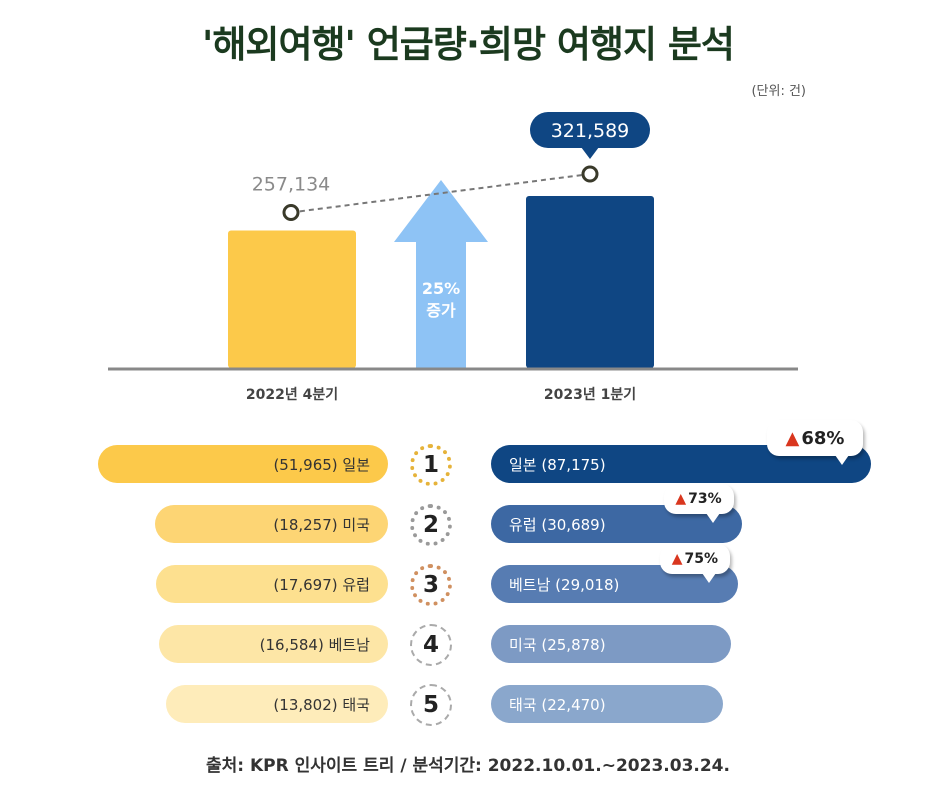  What do you see at coordinates (557, 464) in the screenshot?
I see `q1-2023-label: 일본 (87,175)` at bounding box center [557, 464].